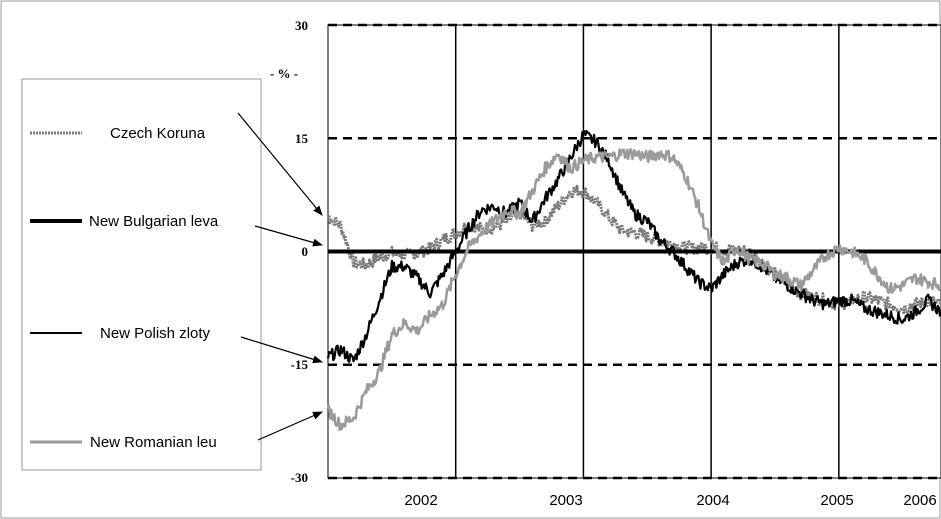  Describe the element at coordinates (154, 221) in the screenshot. I see `legend-label-bulgarian-leva: New Bulgarian leva` at that location.